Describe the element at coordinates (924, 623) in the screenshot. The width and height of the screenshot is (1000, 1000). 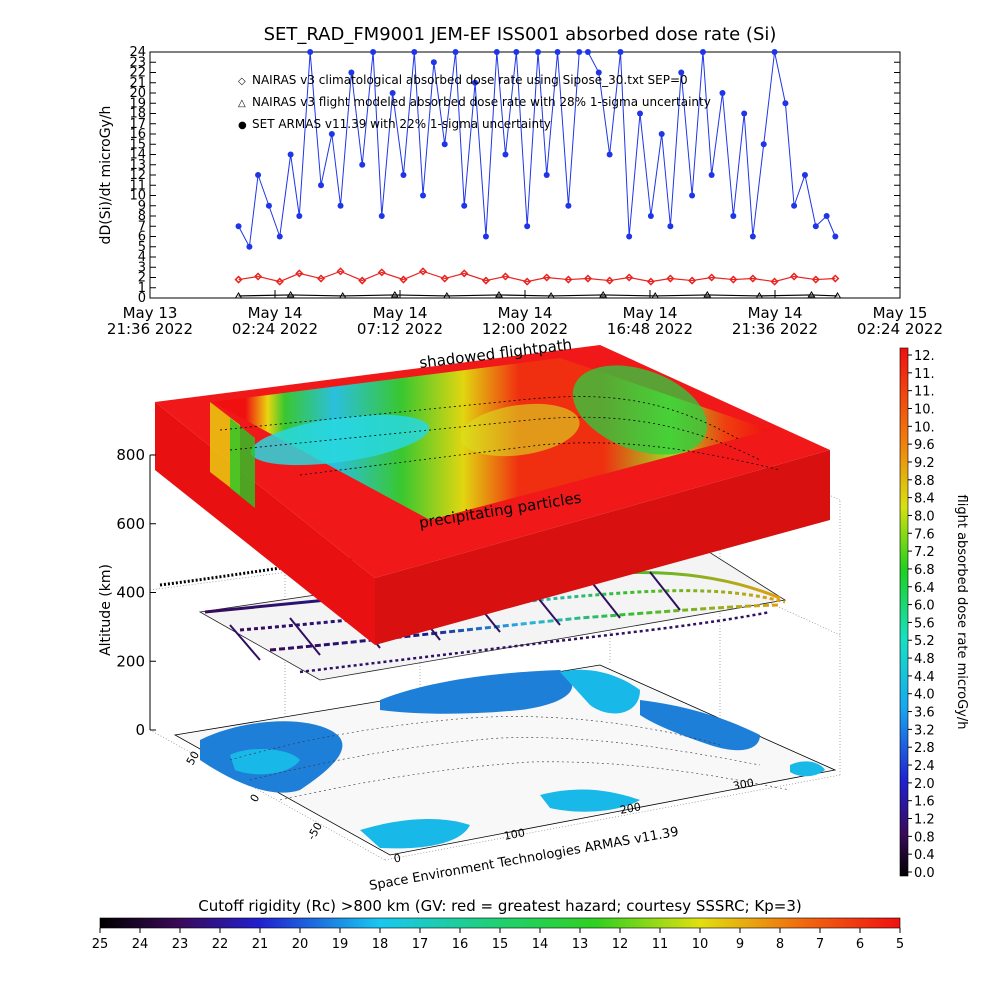
I see `right-colorbar-tick-label: 5.6` at that location.